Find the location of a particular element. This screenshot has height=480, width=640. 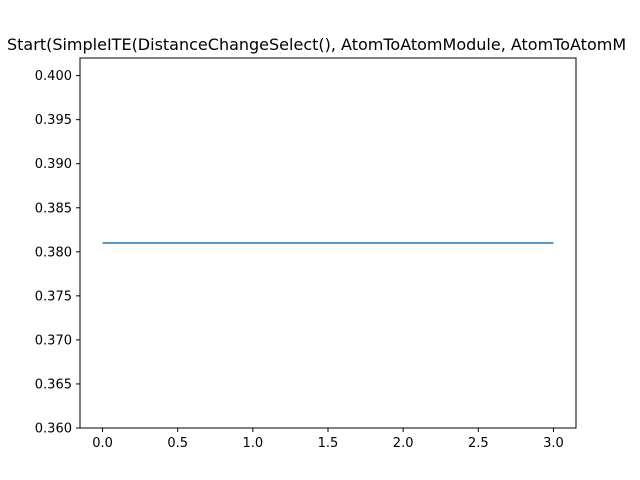

x-tick-label: 0.0 is located at coordinates (102, 443).